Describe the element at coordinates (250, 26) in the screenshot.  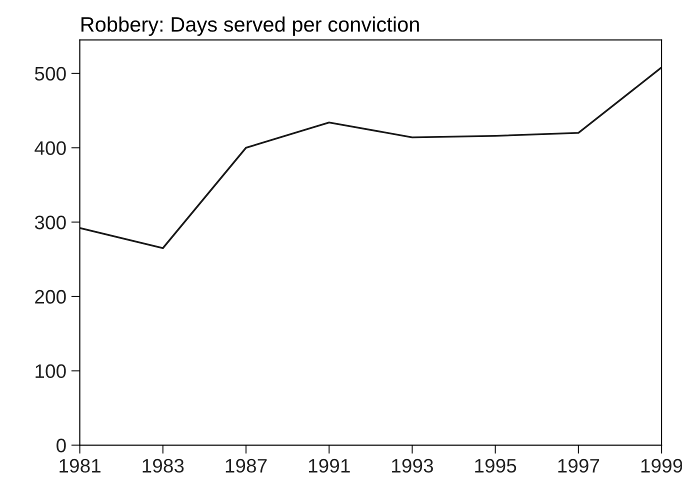
I see `chart-title: Robbery: Days served per conviction` at that location.